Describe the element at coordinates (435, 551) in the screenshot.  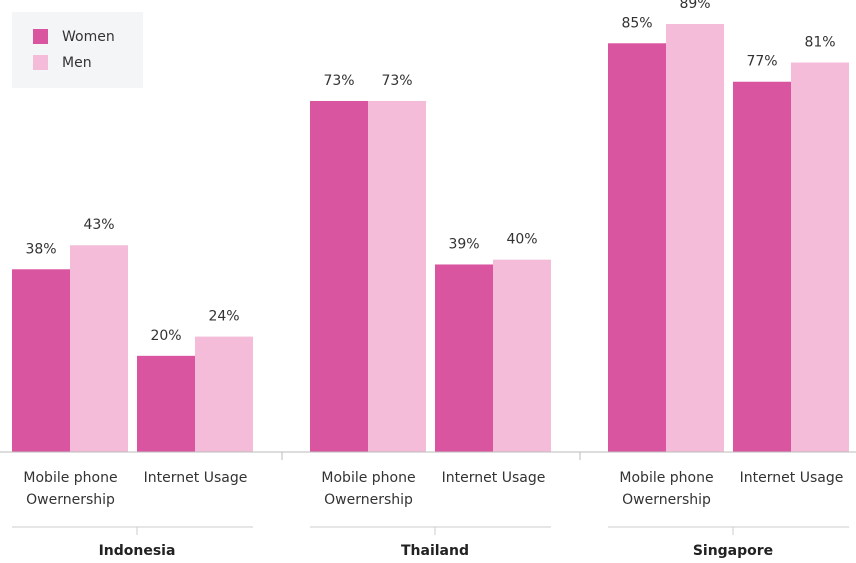
I see `group-label: Thailand` at that location.